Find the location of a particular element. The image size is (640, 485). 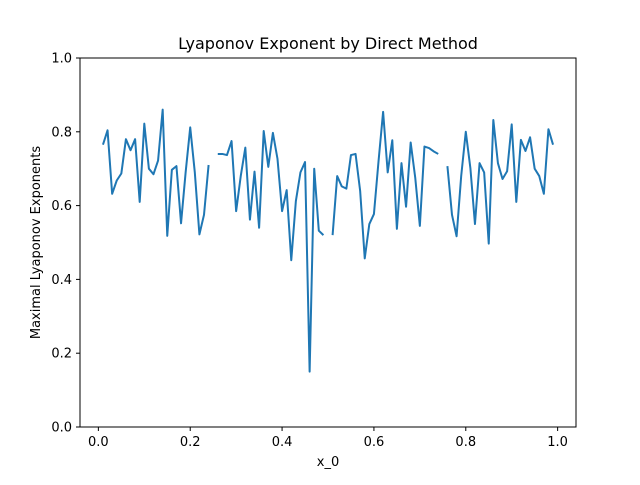

x-tick-label: 0.4 is located at coordinates (282, 442).